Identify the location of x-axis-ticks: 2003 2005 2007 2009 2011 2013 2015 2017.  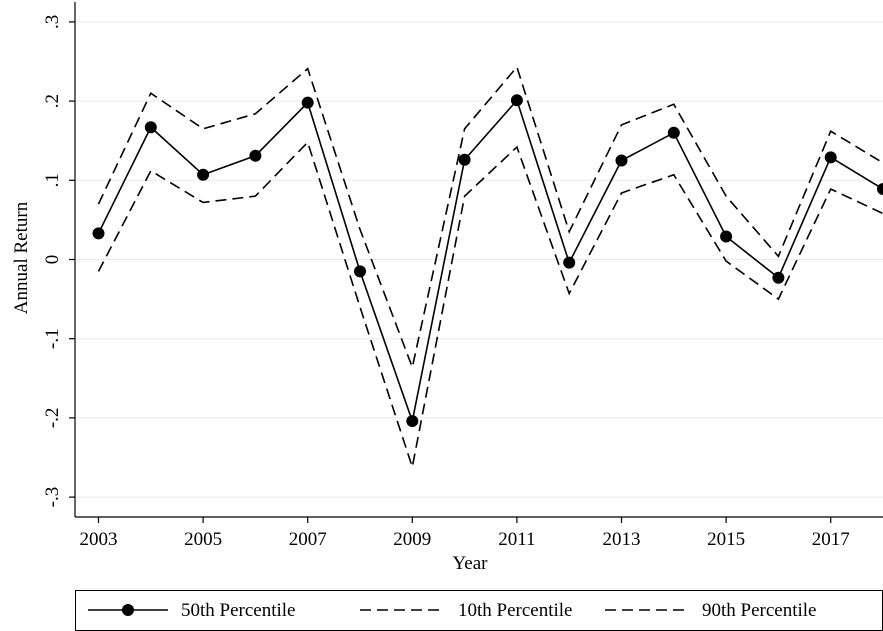
(465, 533).